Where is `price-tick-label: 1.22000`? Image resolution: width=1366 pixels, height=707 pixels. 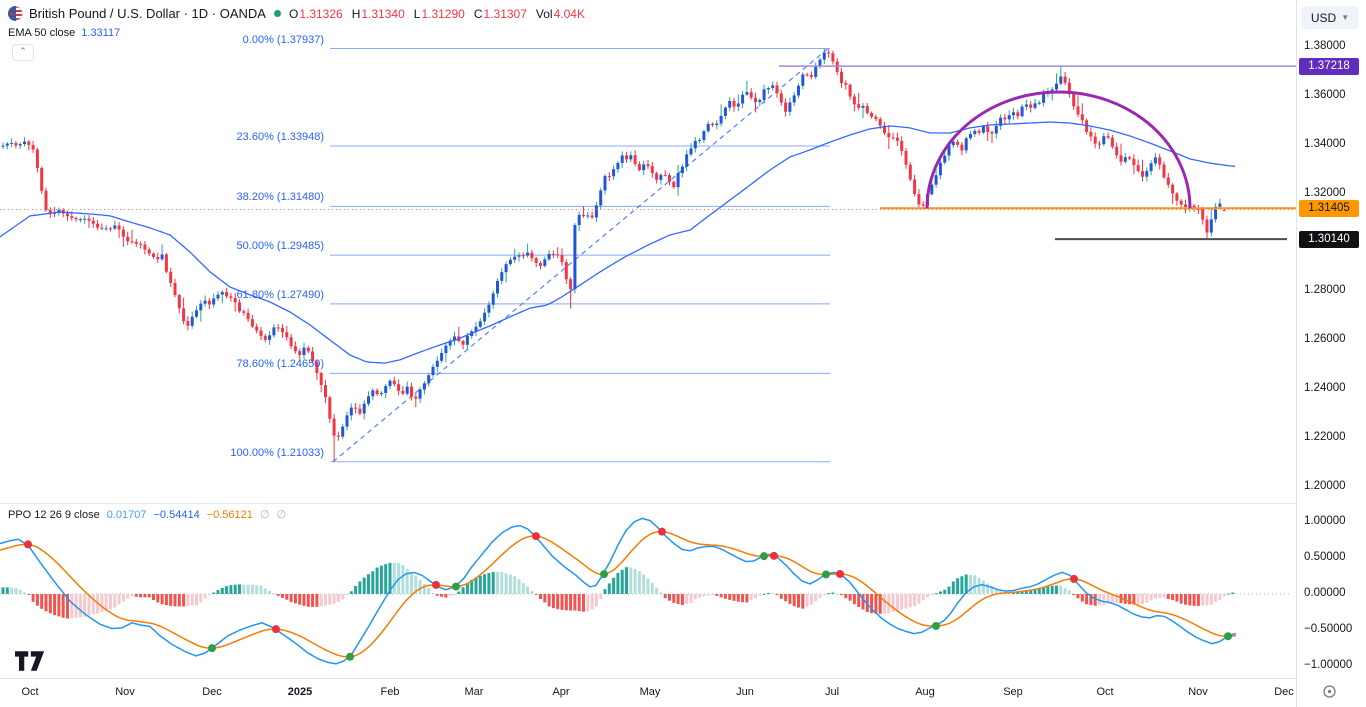
price-tick-label: 1.22000 is located at coordinates (1325, 437).